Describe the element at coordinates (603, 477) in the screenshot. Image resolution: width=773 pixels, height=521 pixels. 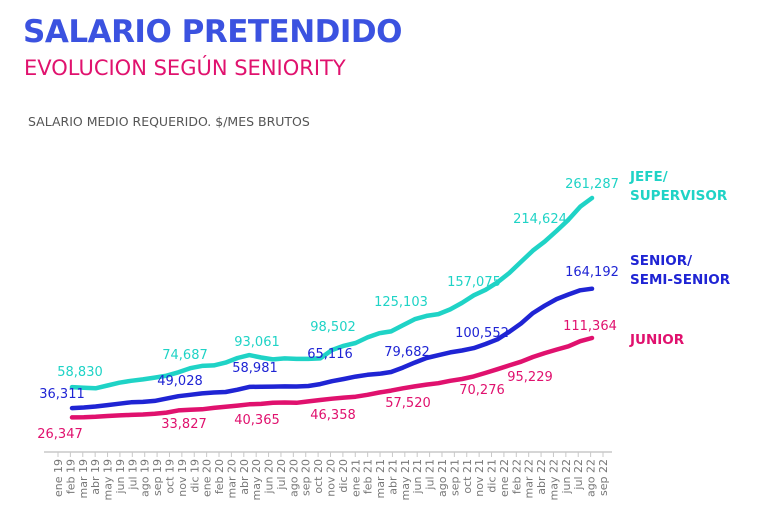
I see `x-tick-label: sep 22` at that location.